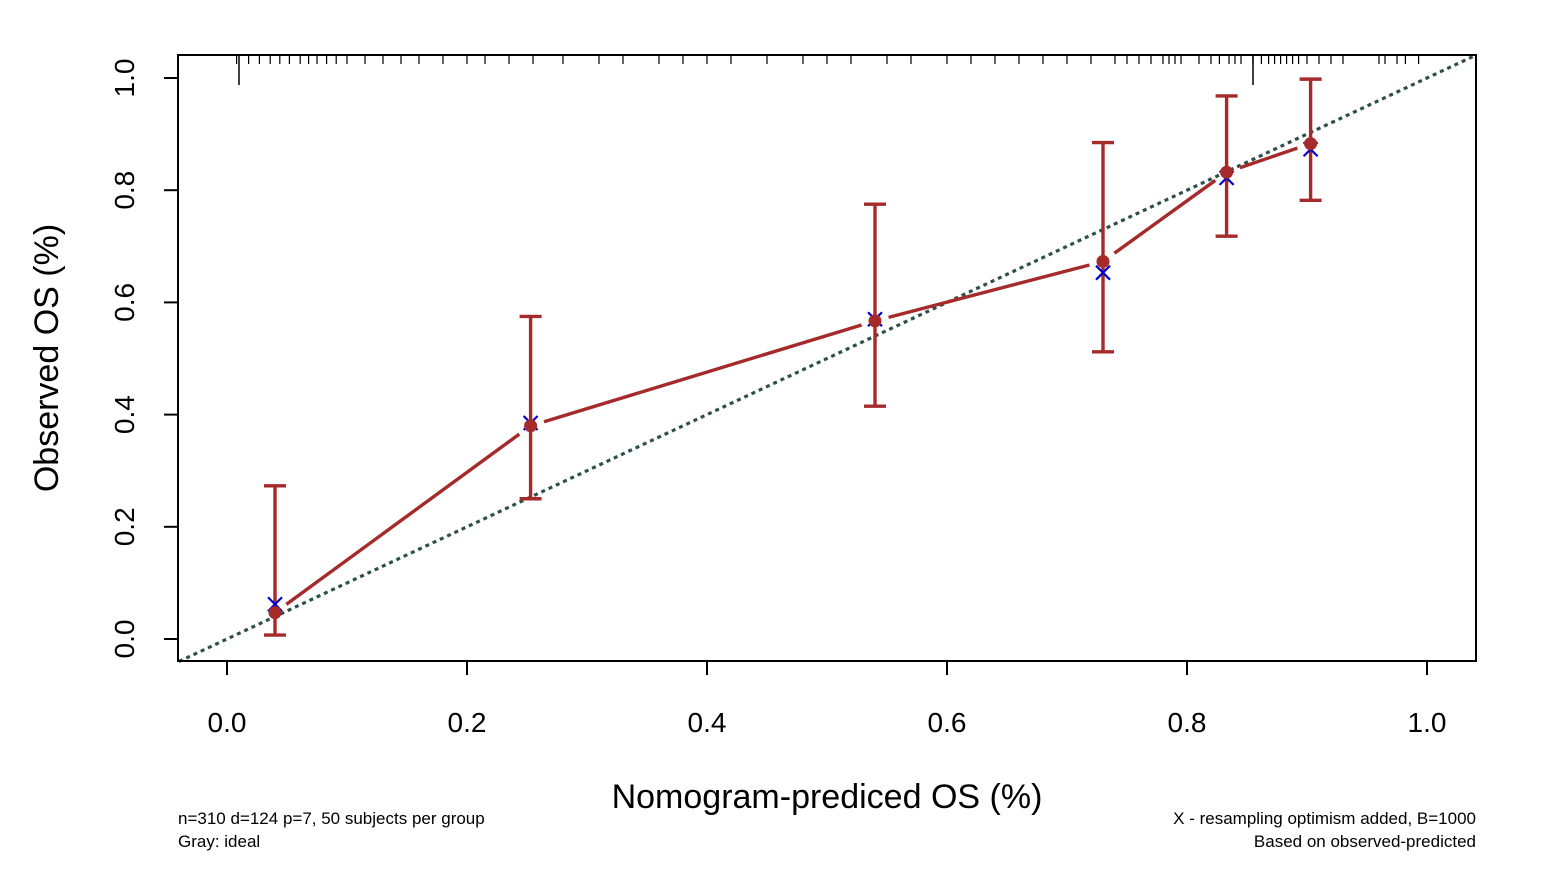 Image resolution: width=1544 pixels, height=870 pixels. What do you see at coordinates (124, 302) in the screenshot?
I see `y-tick-label: 0.6` at bounding box center [124, 302].